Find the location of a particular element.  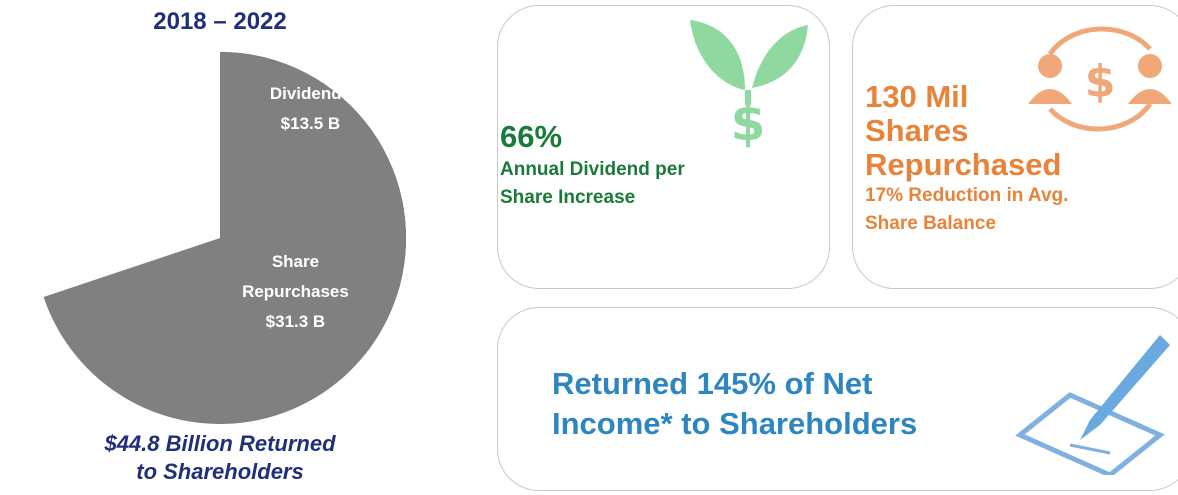

slice-label: Share Repurchases $31.3 B is located at coordinates (295, 292).